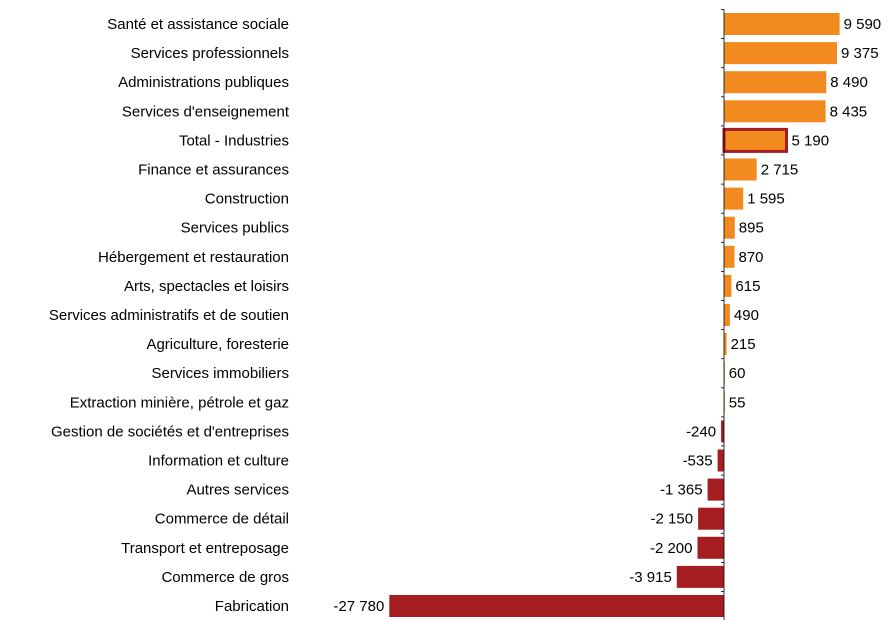  I want to click on category-label: Services professionnels, so click(210, 53).